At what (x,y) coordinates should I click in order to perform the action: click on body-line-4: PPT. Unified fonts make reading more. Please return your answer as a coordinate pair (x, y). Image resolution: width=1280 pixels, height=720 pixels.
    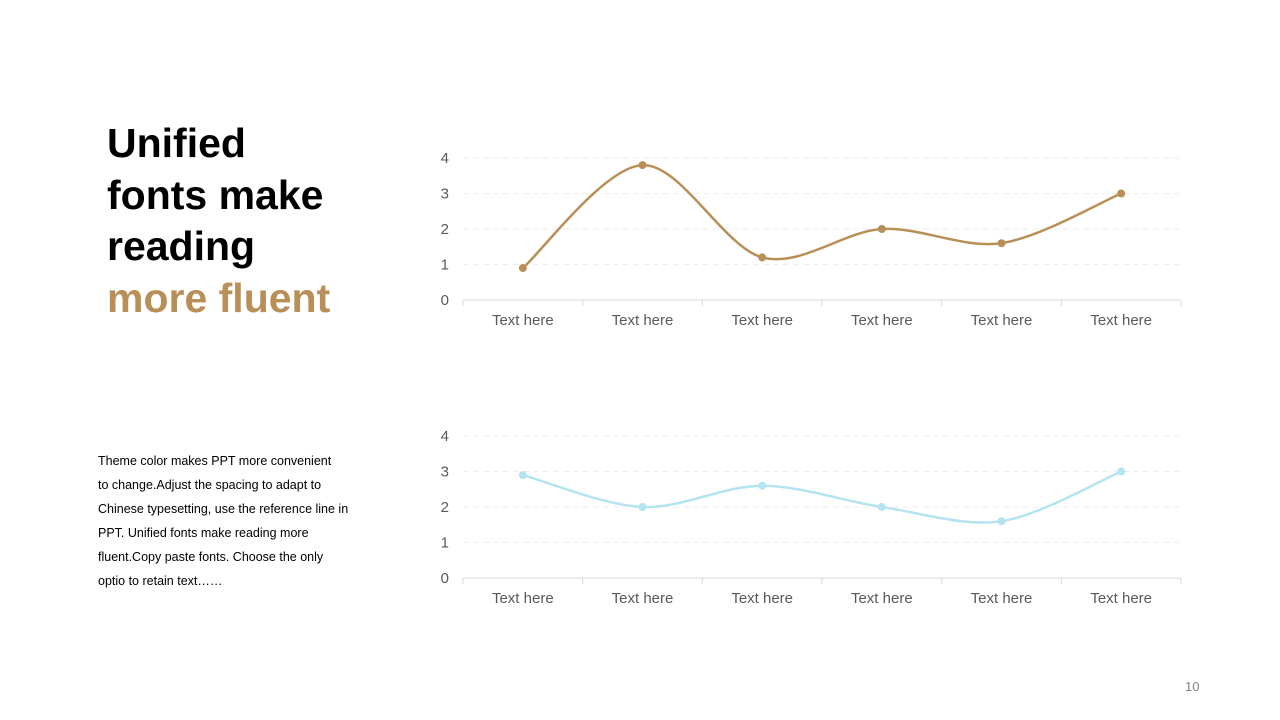
    Looking at the image, I should click on (203, 533).